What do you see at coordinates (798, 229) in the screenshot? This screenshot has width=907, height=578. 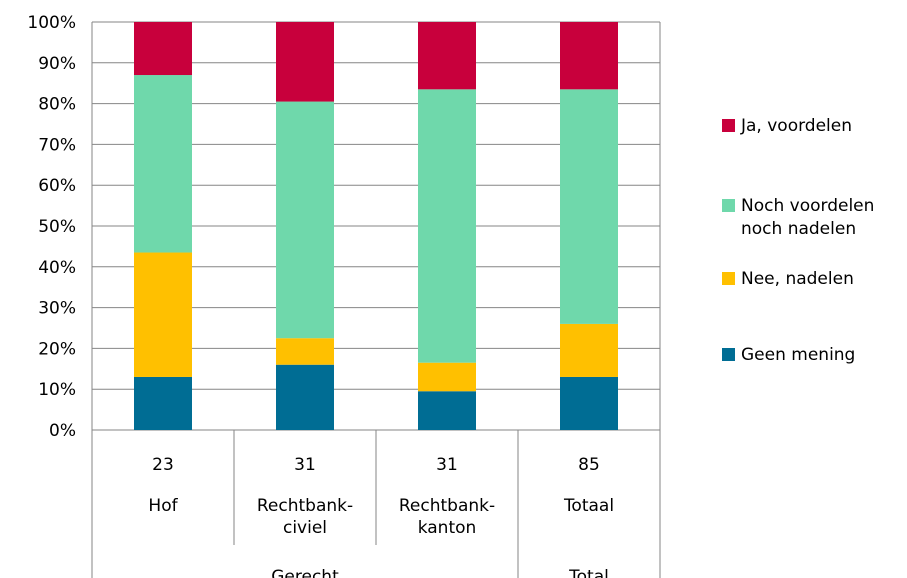 I see `legend-label: noch nadelen` at bounding box center [798, 229].